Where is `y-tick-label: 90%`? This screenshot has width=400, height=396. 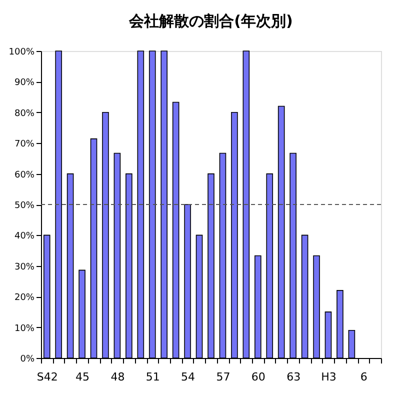
y-tick-label: 90% is located at coordinates (24, 83).